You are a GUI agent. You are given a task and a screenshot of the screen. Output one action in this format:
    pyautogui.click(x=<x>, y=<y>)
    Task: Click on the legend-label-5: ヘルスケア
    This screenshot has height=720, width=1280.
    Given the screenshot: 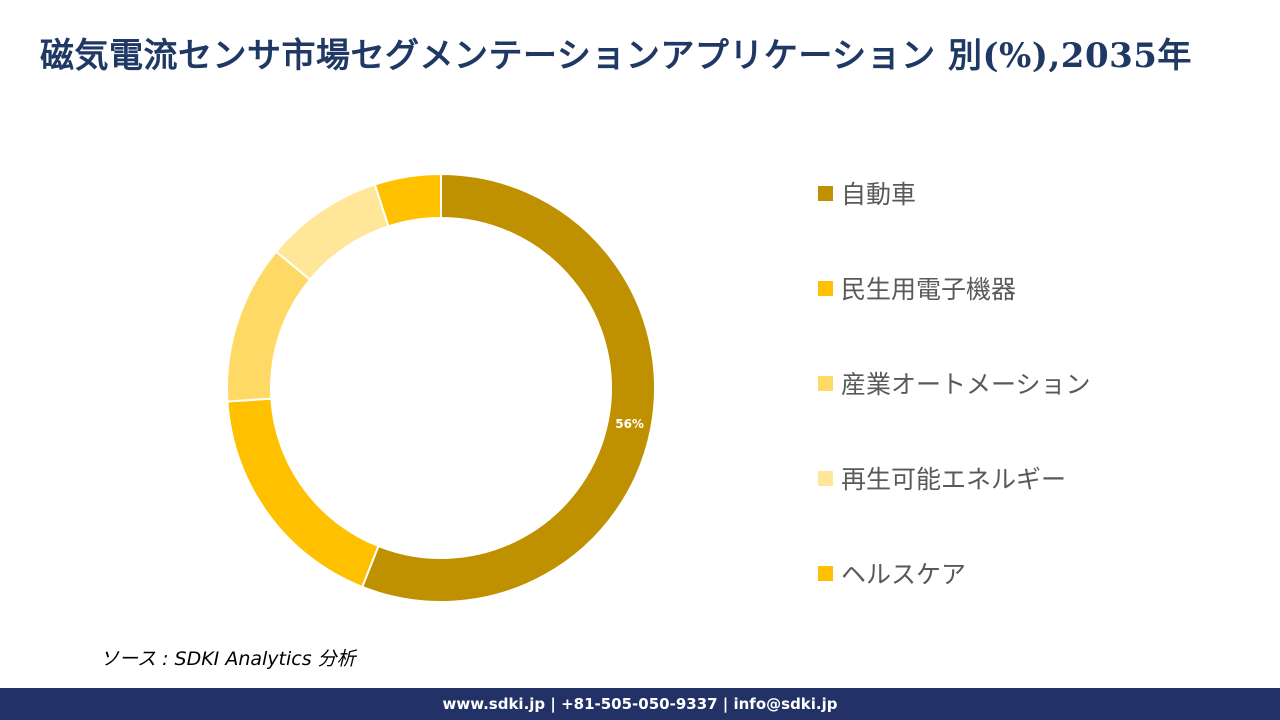 What is the action you would take?
    pyautogui.click(x=904, y=574)
    